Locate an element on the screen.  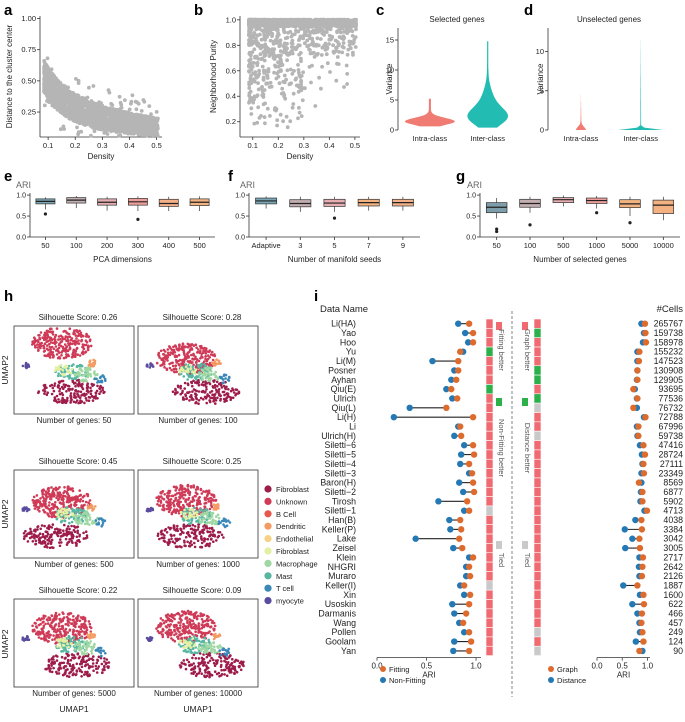
y-tick-label: 0.0 is located at coordinates (471, 238).